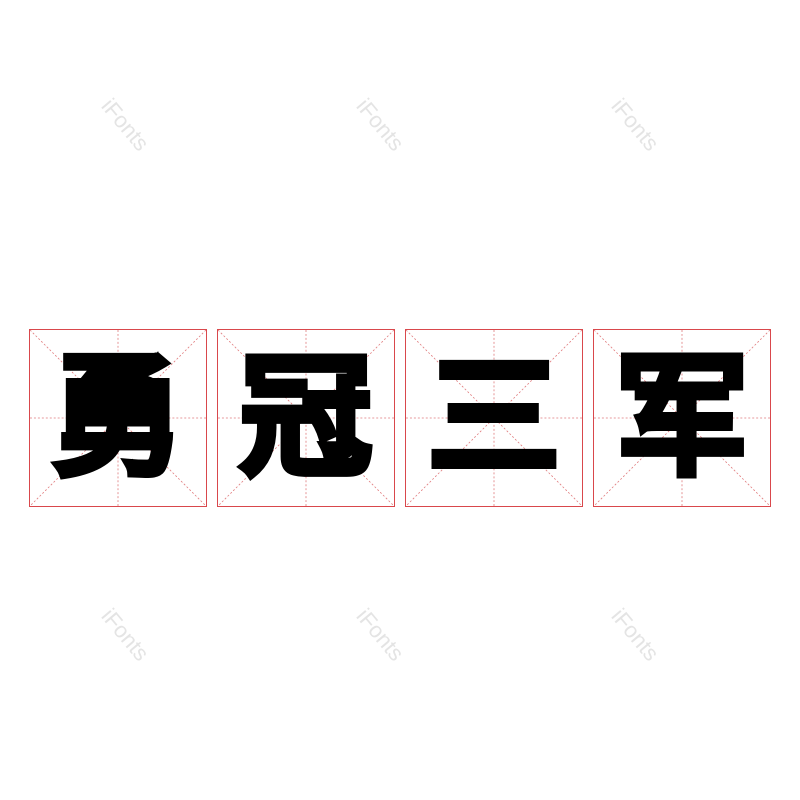  I want to click on grid-cell: 勇, so click(118, 418).